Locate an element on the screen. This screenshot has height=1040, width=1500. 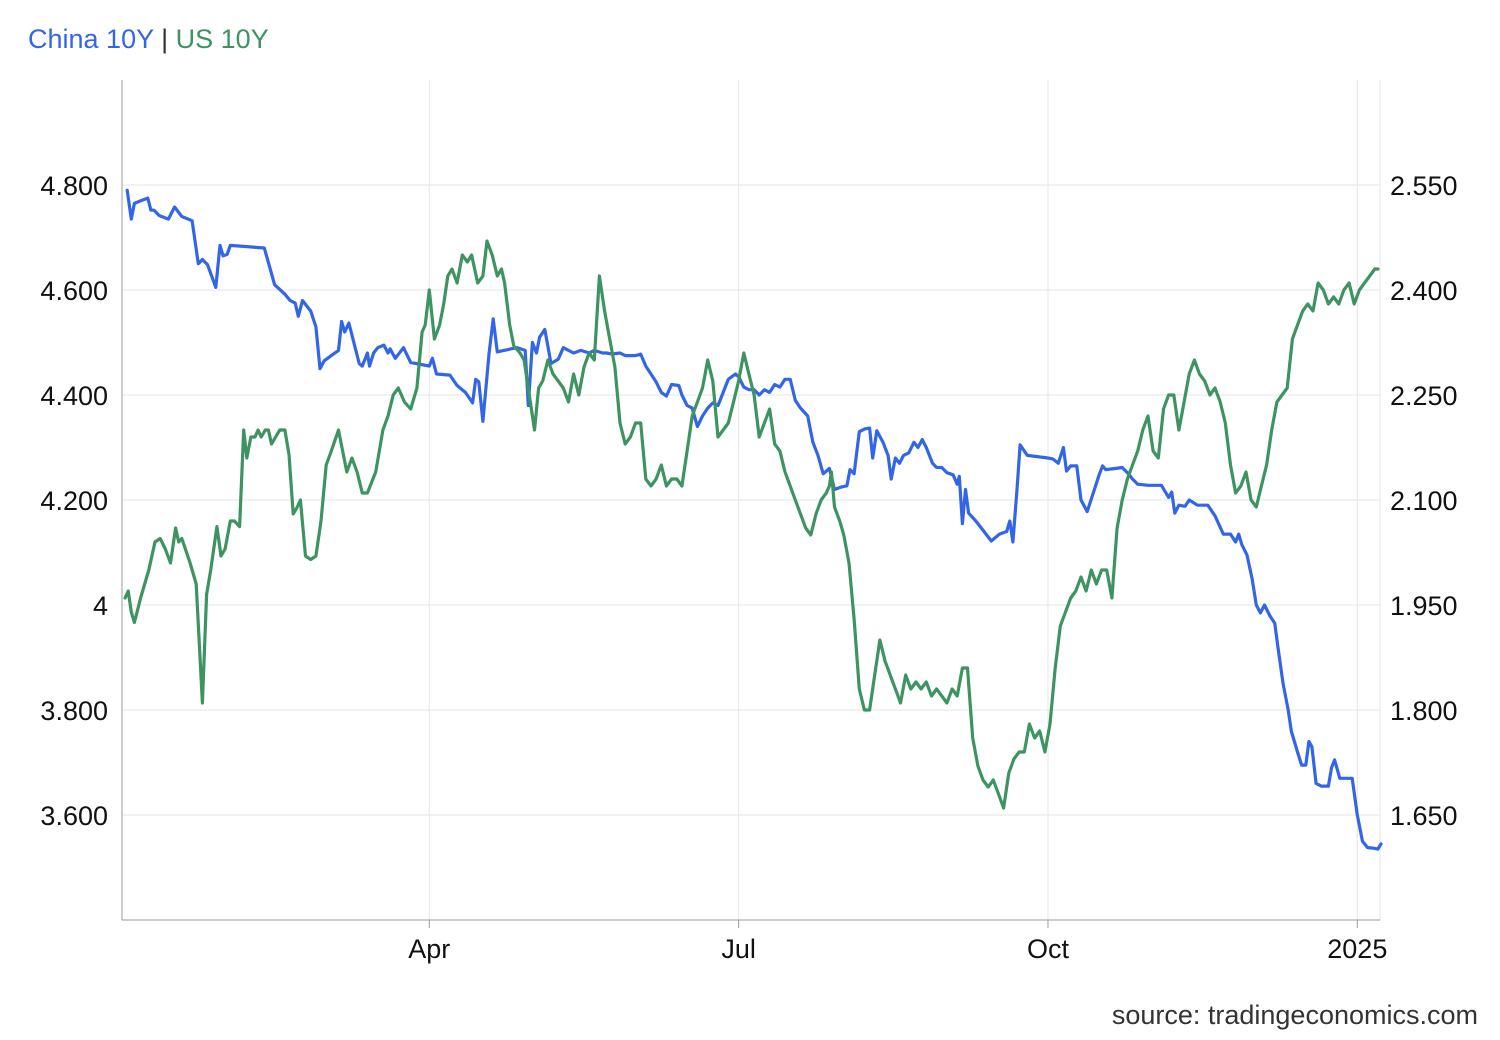
chart-legend: China 10Y | US 10Y is located at coordinates (148, 39).